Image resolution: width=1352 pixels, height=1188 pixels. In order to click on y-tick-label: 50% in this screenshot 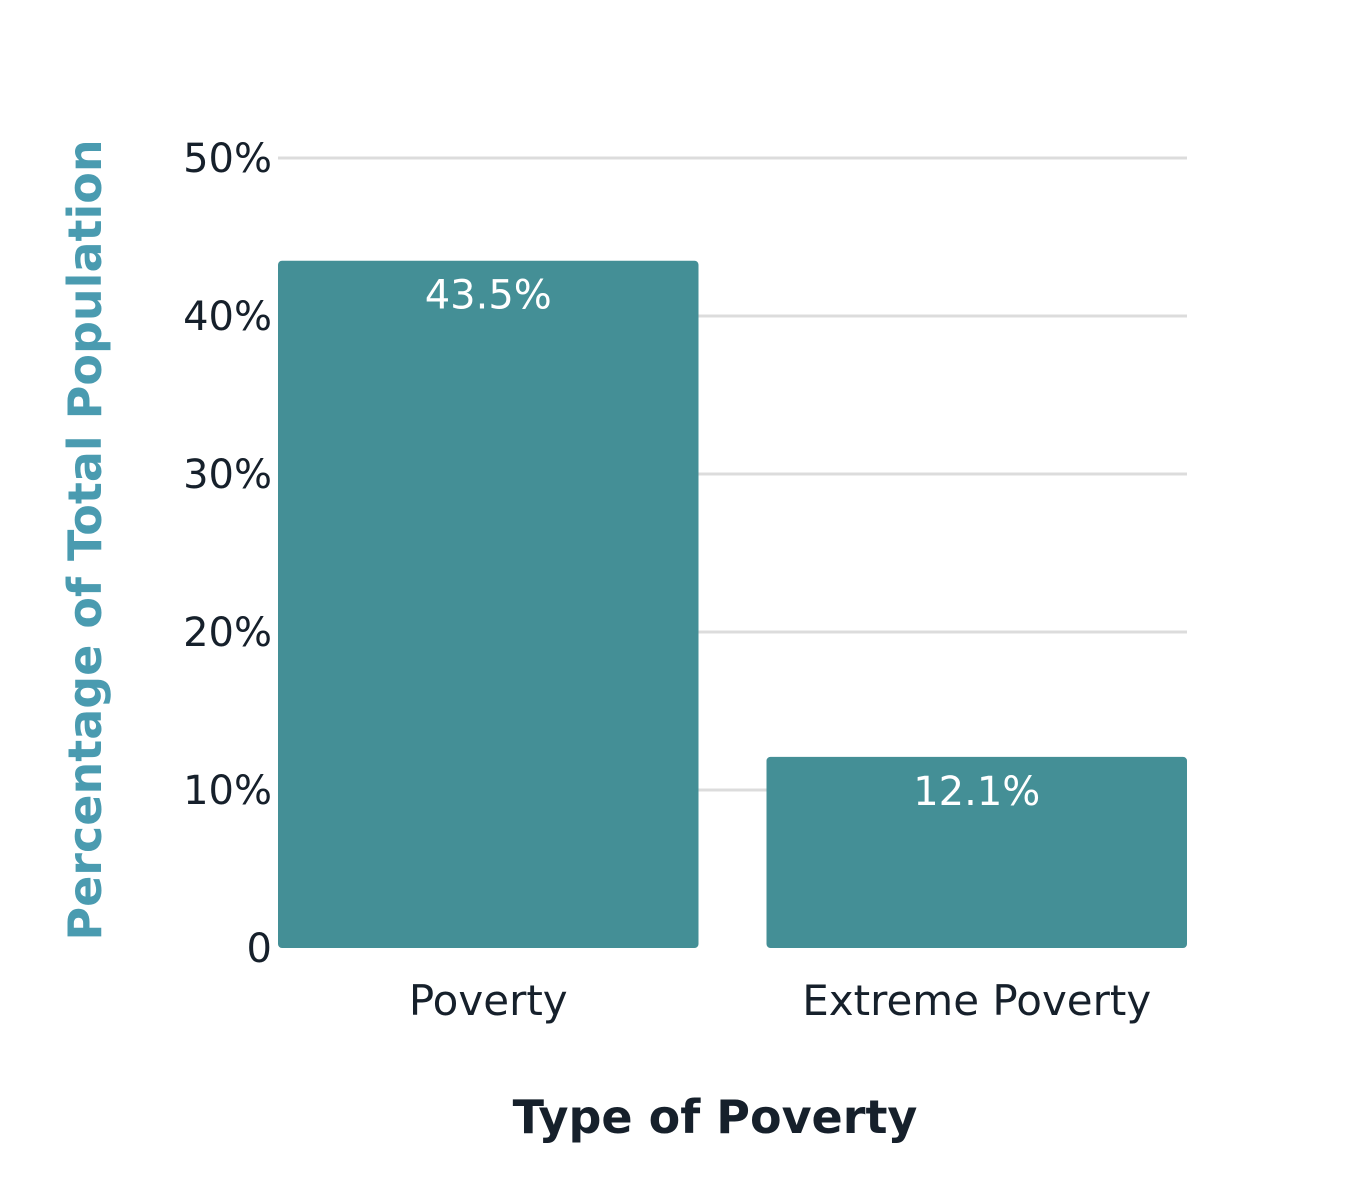, I will do `click(227, 159)`.